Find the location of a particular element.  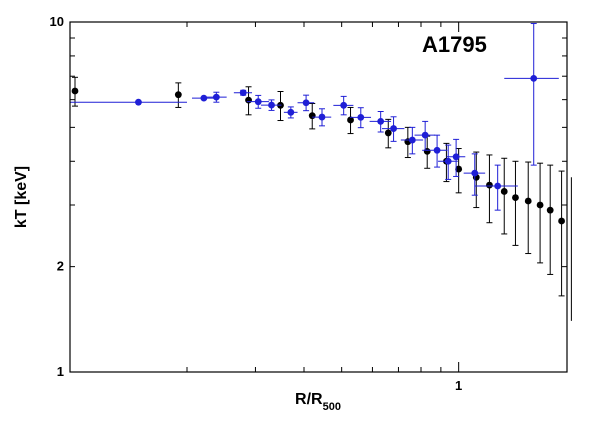

x-axis-label: R/R500 is located at coordinates (318, 402).